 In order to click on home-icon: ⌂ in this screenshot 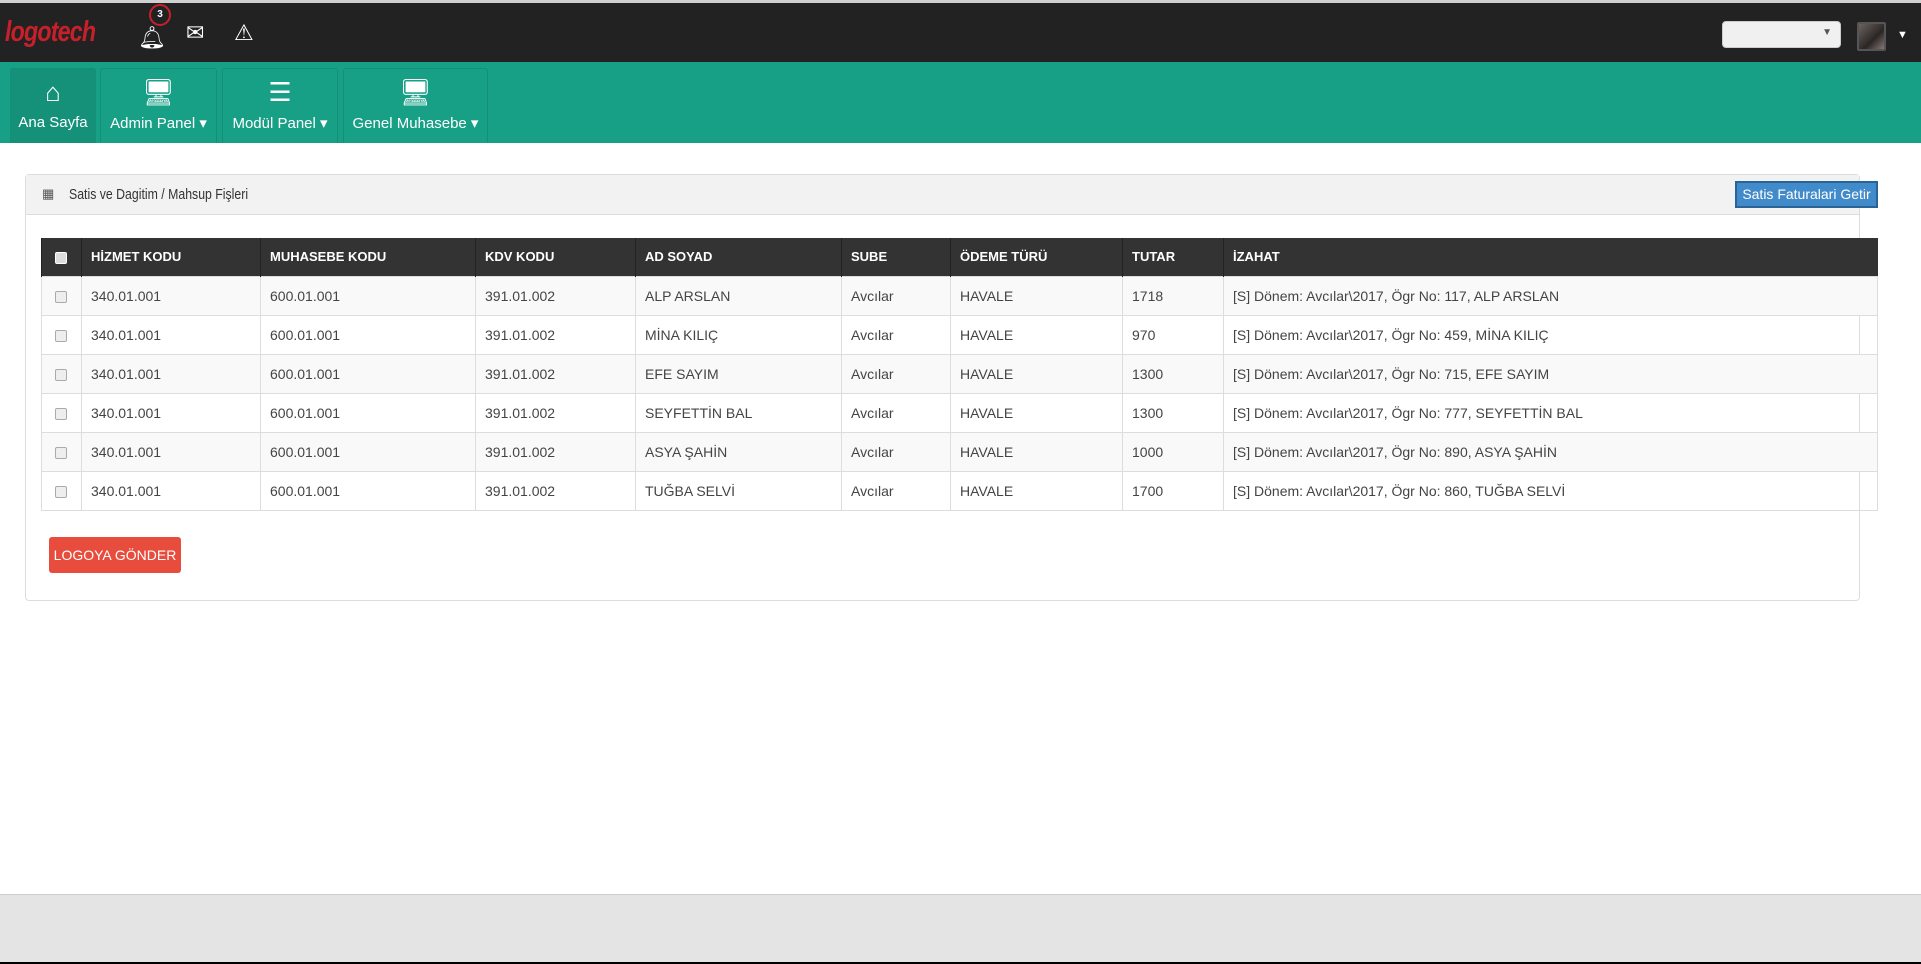, I will do `click(53, 92)`.